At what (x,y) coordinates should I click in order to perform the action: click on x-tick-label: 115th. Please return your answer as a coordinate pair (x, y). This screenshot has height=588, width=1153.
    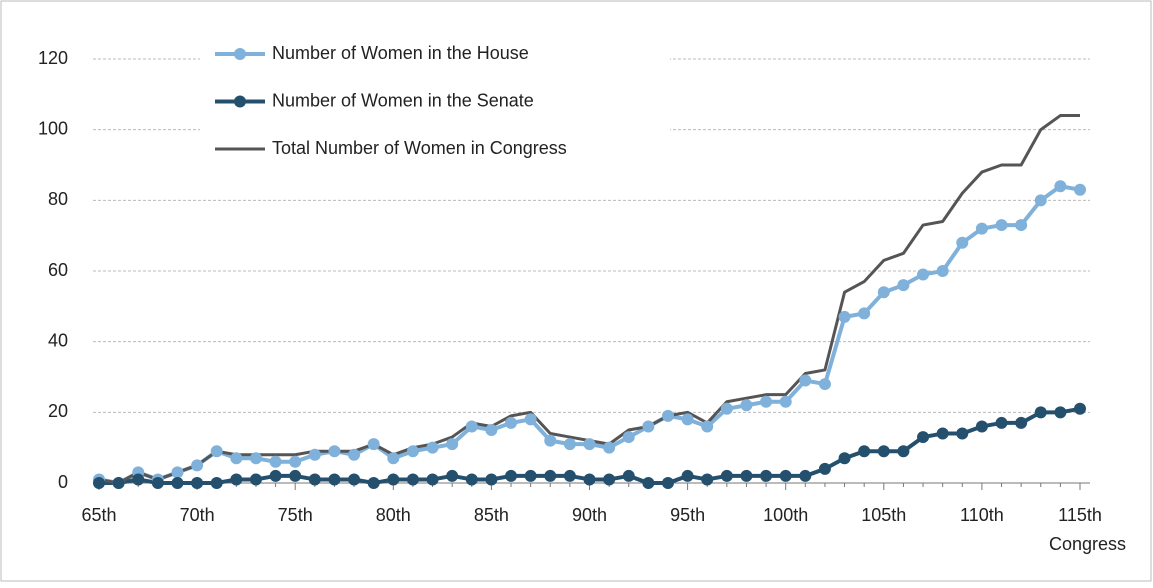
    Looking at the image, I should click on (1080, 515).